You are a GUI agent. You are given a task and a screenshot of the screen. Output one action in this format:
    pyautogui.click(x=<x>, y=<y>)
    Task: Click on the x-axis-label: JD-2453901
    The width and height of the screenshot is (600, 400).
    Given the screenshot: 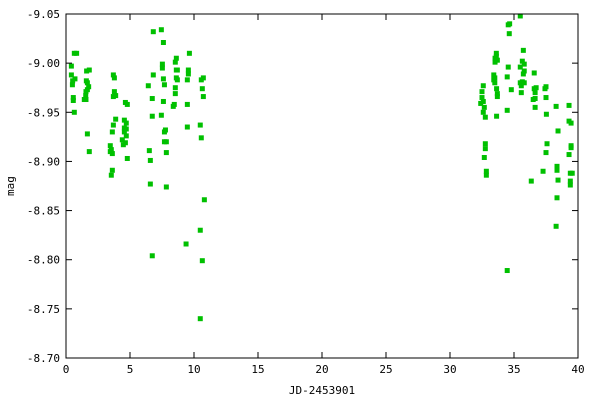 What is the action you would take?
    pyautogui.click(x=322, y=390)
    